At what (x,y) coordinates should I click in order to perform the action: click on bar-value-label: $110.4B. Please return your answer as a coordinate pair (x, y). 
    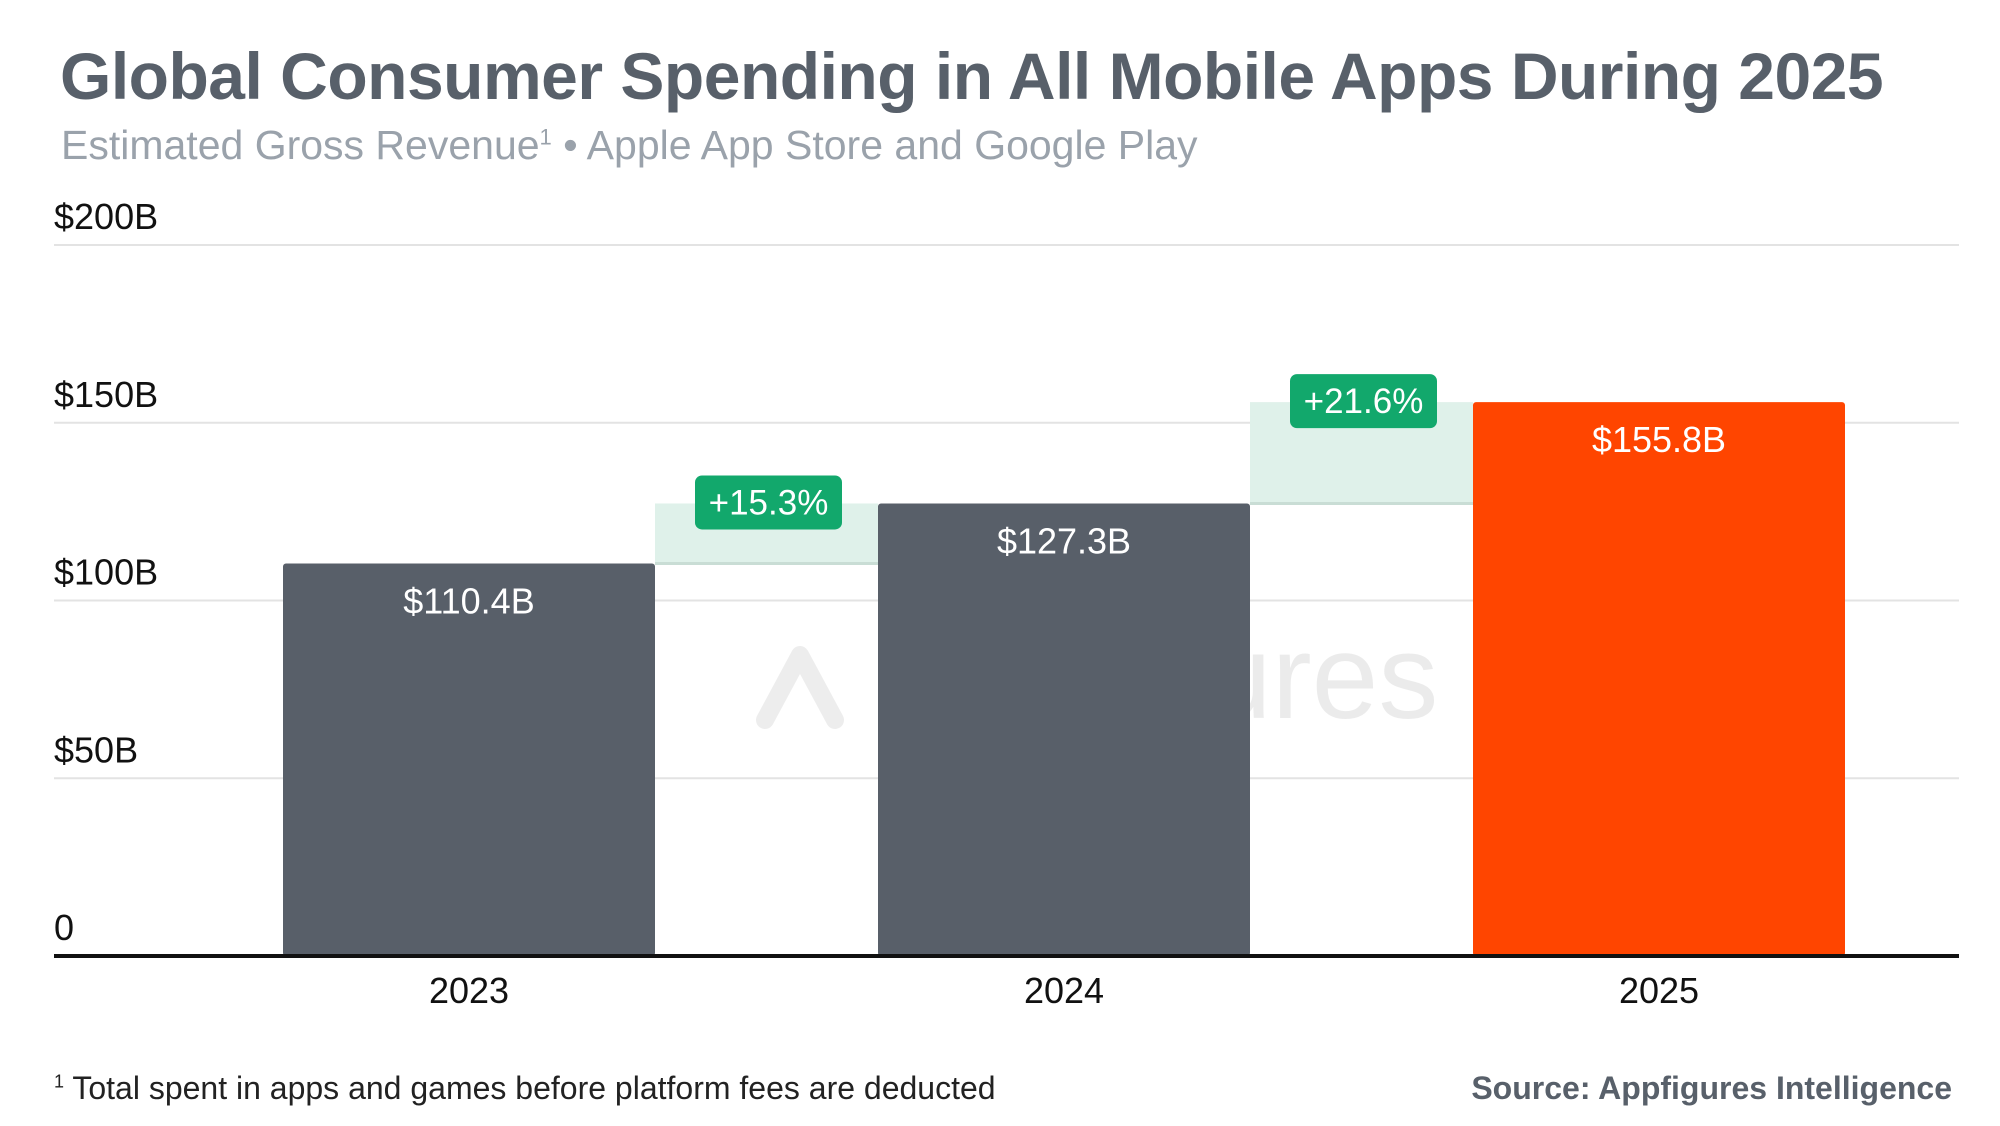
    Looking at the image, I should click on (468, 601).